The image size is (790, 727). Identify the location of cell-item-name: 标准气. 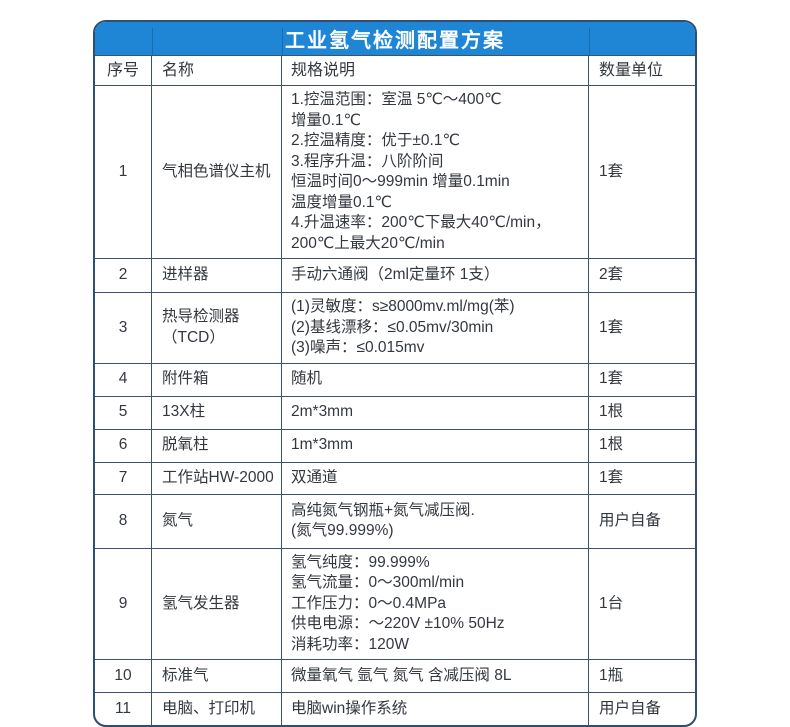
(217, 676).